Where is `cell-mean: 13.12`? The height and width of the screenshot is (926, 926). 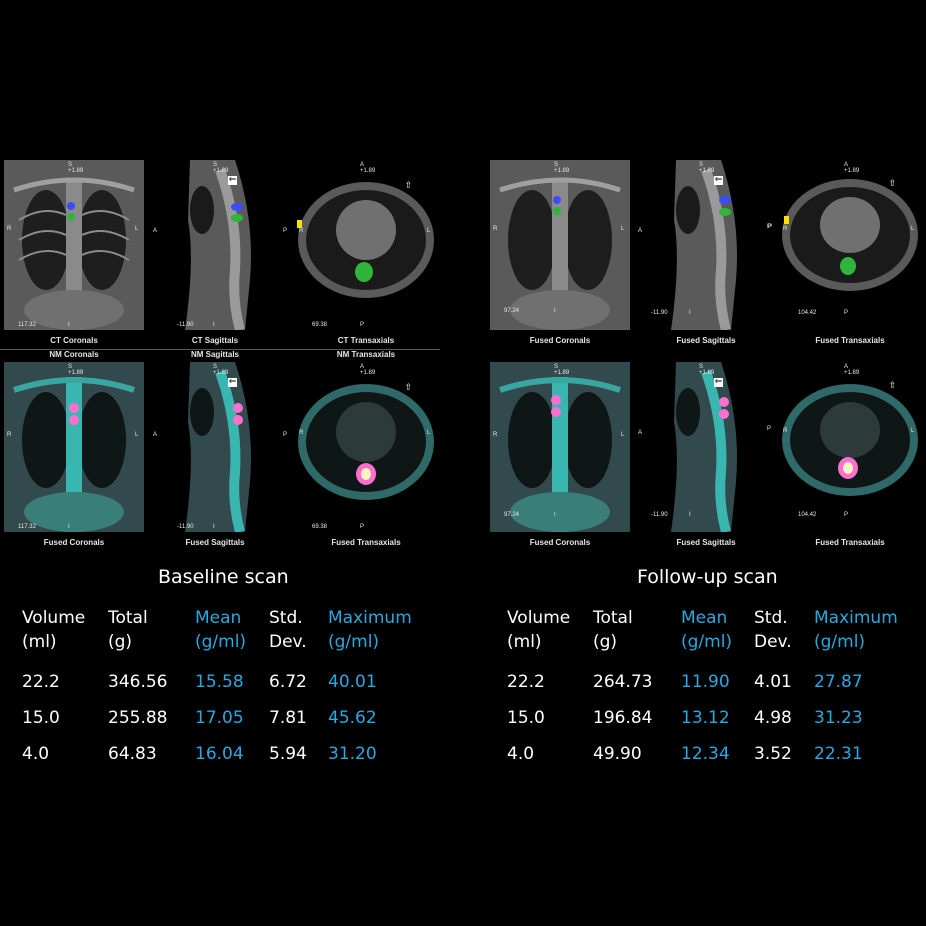 cell-mean: 13.12 is located at coordinates (705, 718).